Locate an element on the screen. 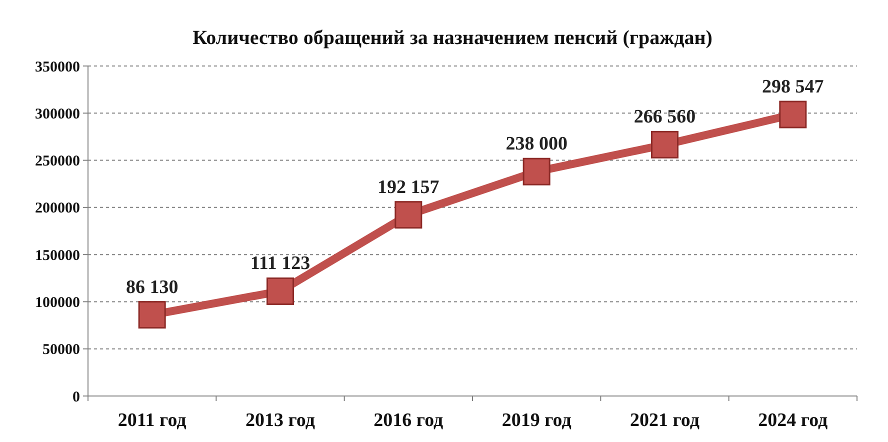 The width and height of the screenshot is (888, 442). x-tick-label: 2019 год is located at coordinates (537, 420).